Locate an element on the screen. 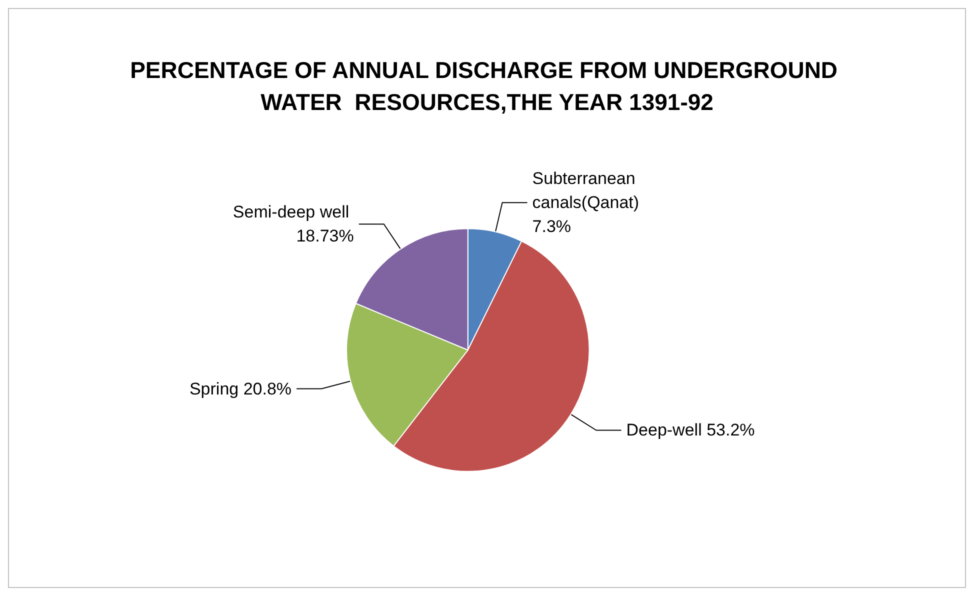  slice-label: Deep-well 53.2% is located at coordinates (690, 430).